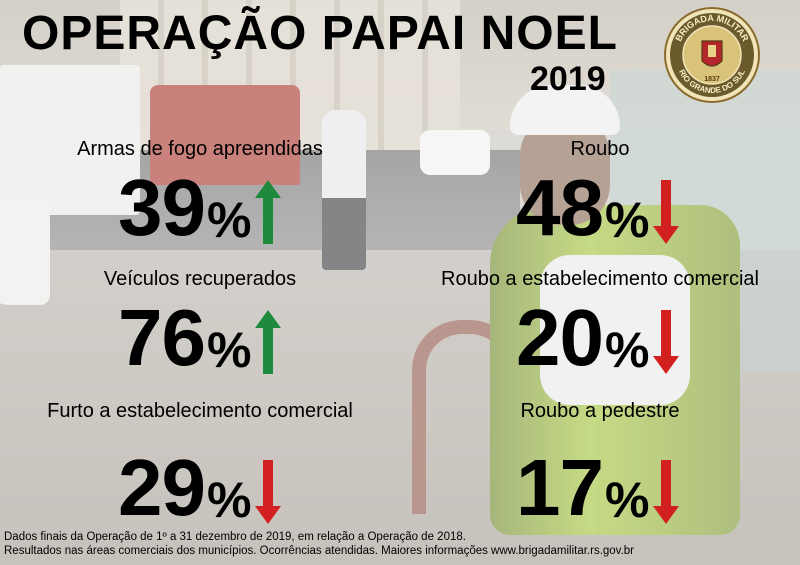 Image resolution: width=800 pixels, height=565 pixels. I want to click on svg-text: 1837, so click(712, 79).